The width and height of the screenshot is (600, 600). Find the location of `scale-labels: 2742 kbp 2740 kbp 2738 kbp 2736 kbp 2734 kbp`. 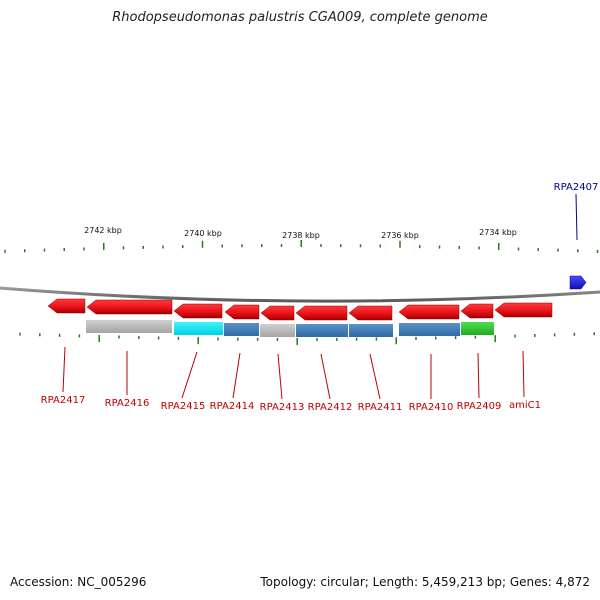

scale-labels: 2742 kbp 2740 kbp 2738 kbp 2736 kbp 2734 kbp is located at coordinates (300, 233).